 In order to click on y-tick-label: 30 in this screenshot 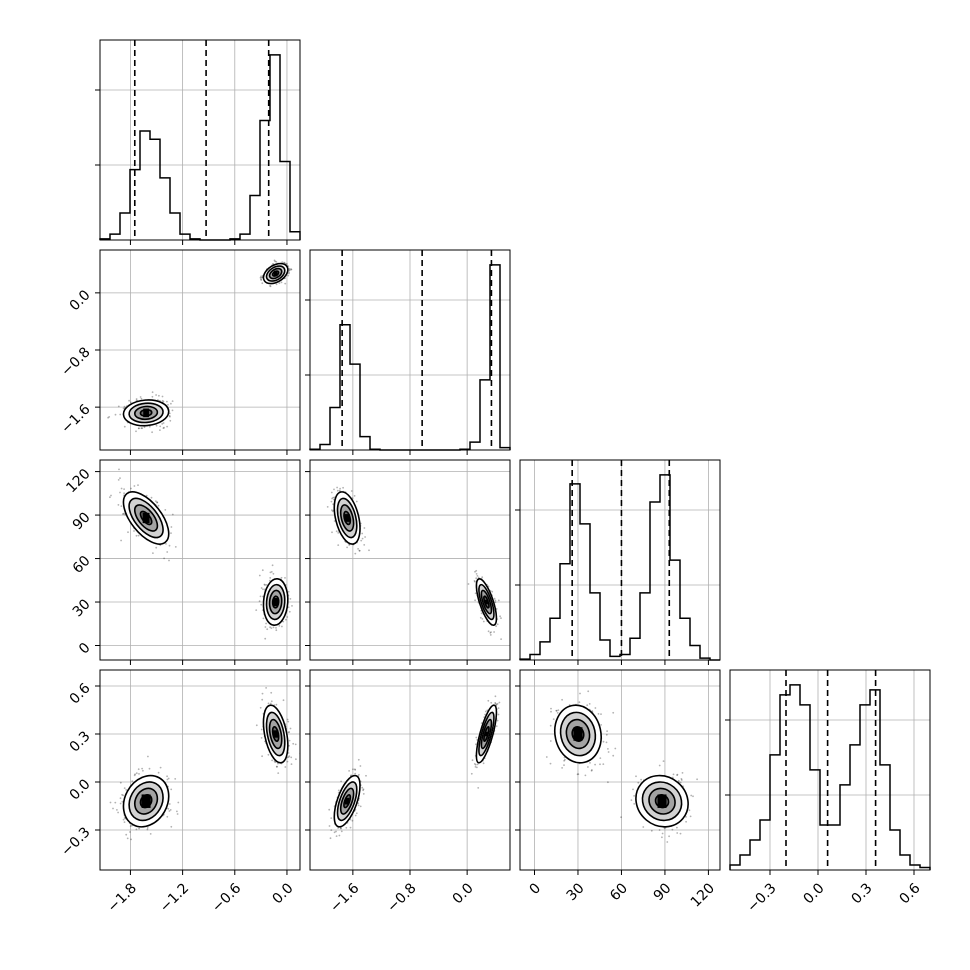, I will do `click(82, 608)`.